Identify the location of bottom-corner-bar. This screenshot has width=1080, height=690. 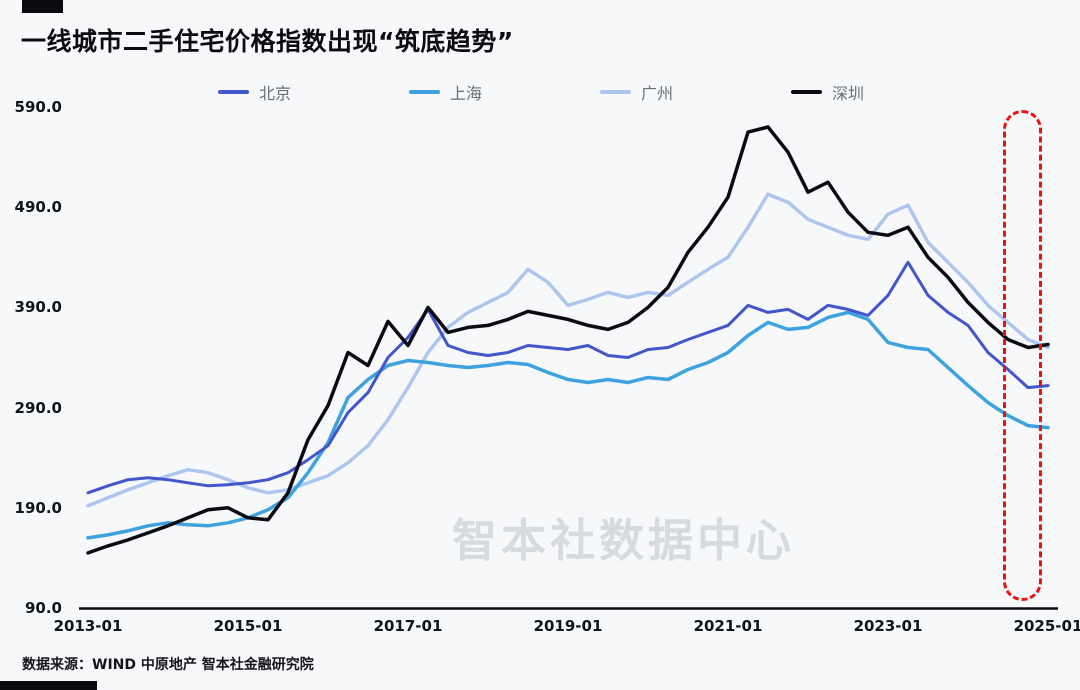
(48, 685).